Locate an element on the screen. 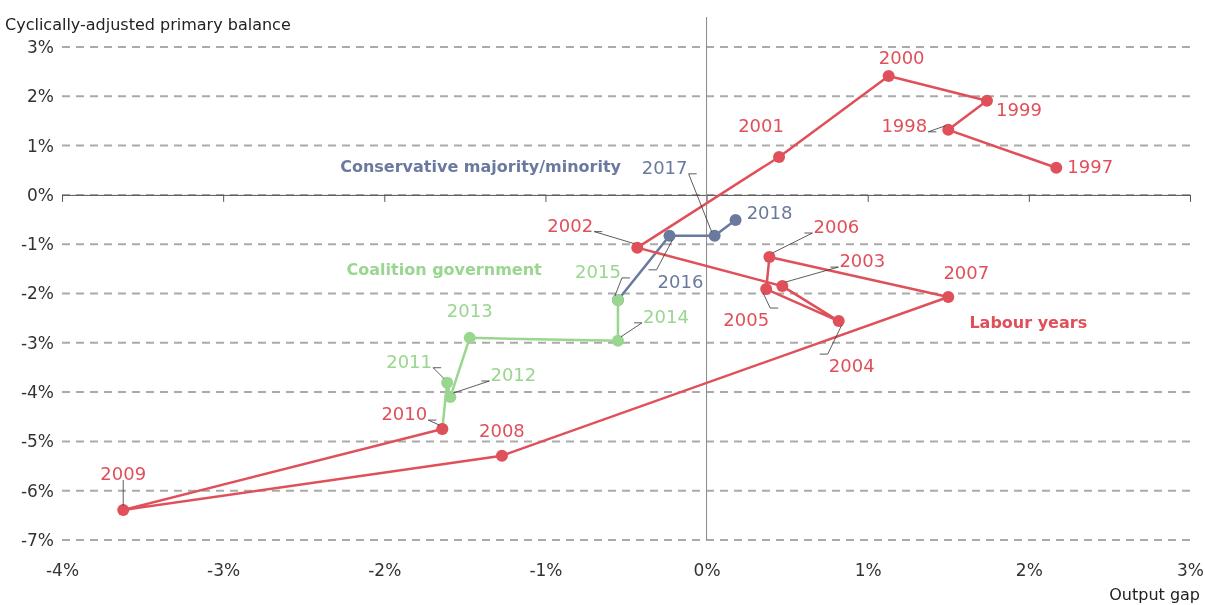 Image resolution: width=1205 pixels, height=605 pixels. annotation: 2016 is located at coordinates (680, 282).